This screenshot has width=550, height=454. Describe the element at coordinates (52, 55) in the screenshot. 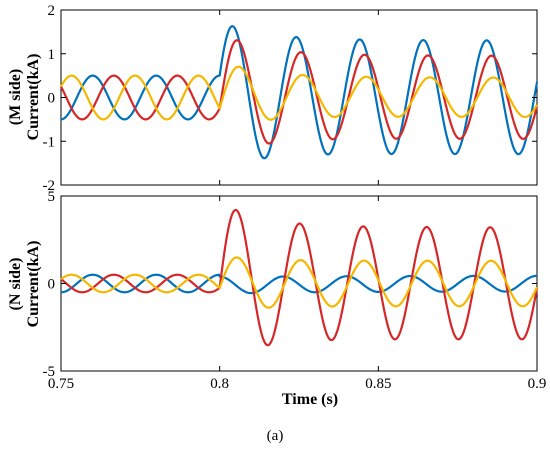

I see `y-tick-label: 1` at that location.